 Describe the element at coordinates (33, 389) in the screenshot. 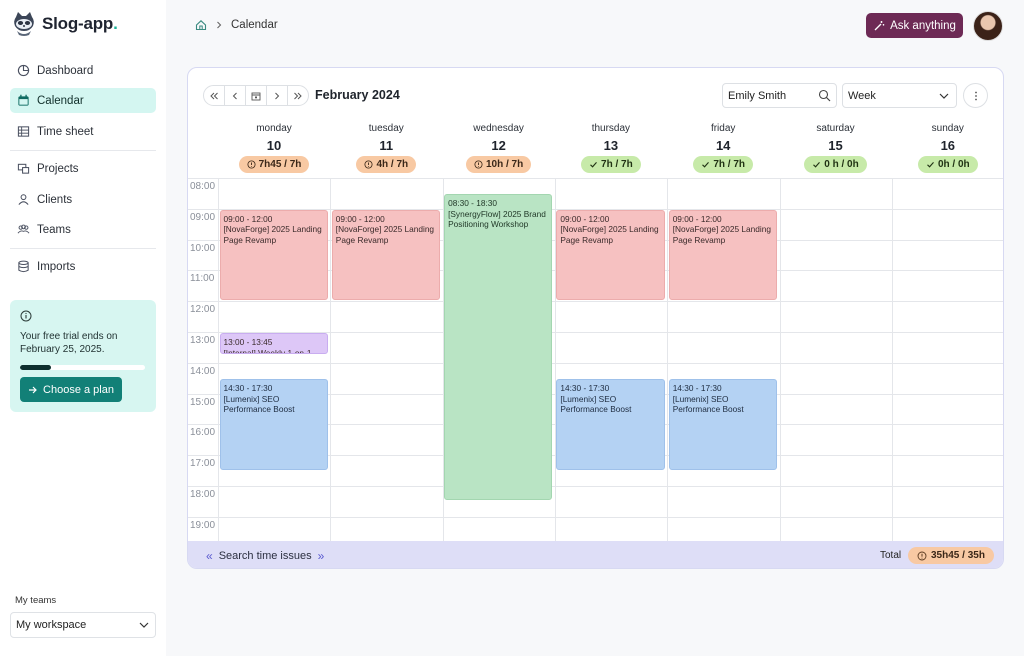

I see `arrow-right-icon` at that location.